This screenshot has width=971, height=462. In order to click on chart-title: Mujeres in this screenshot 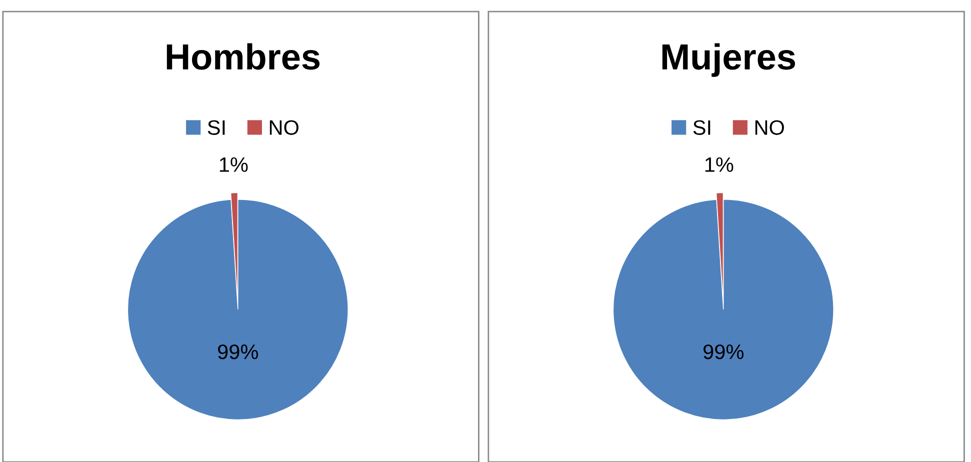, I will do `click(729, 60)`.